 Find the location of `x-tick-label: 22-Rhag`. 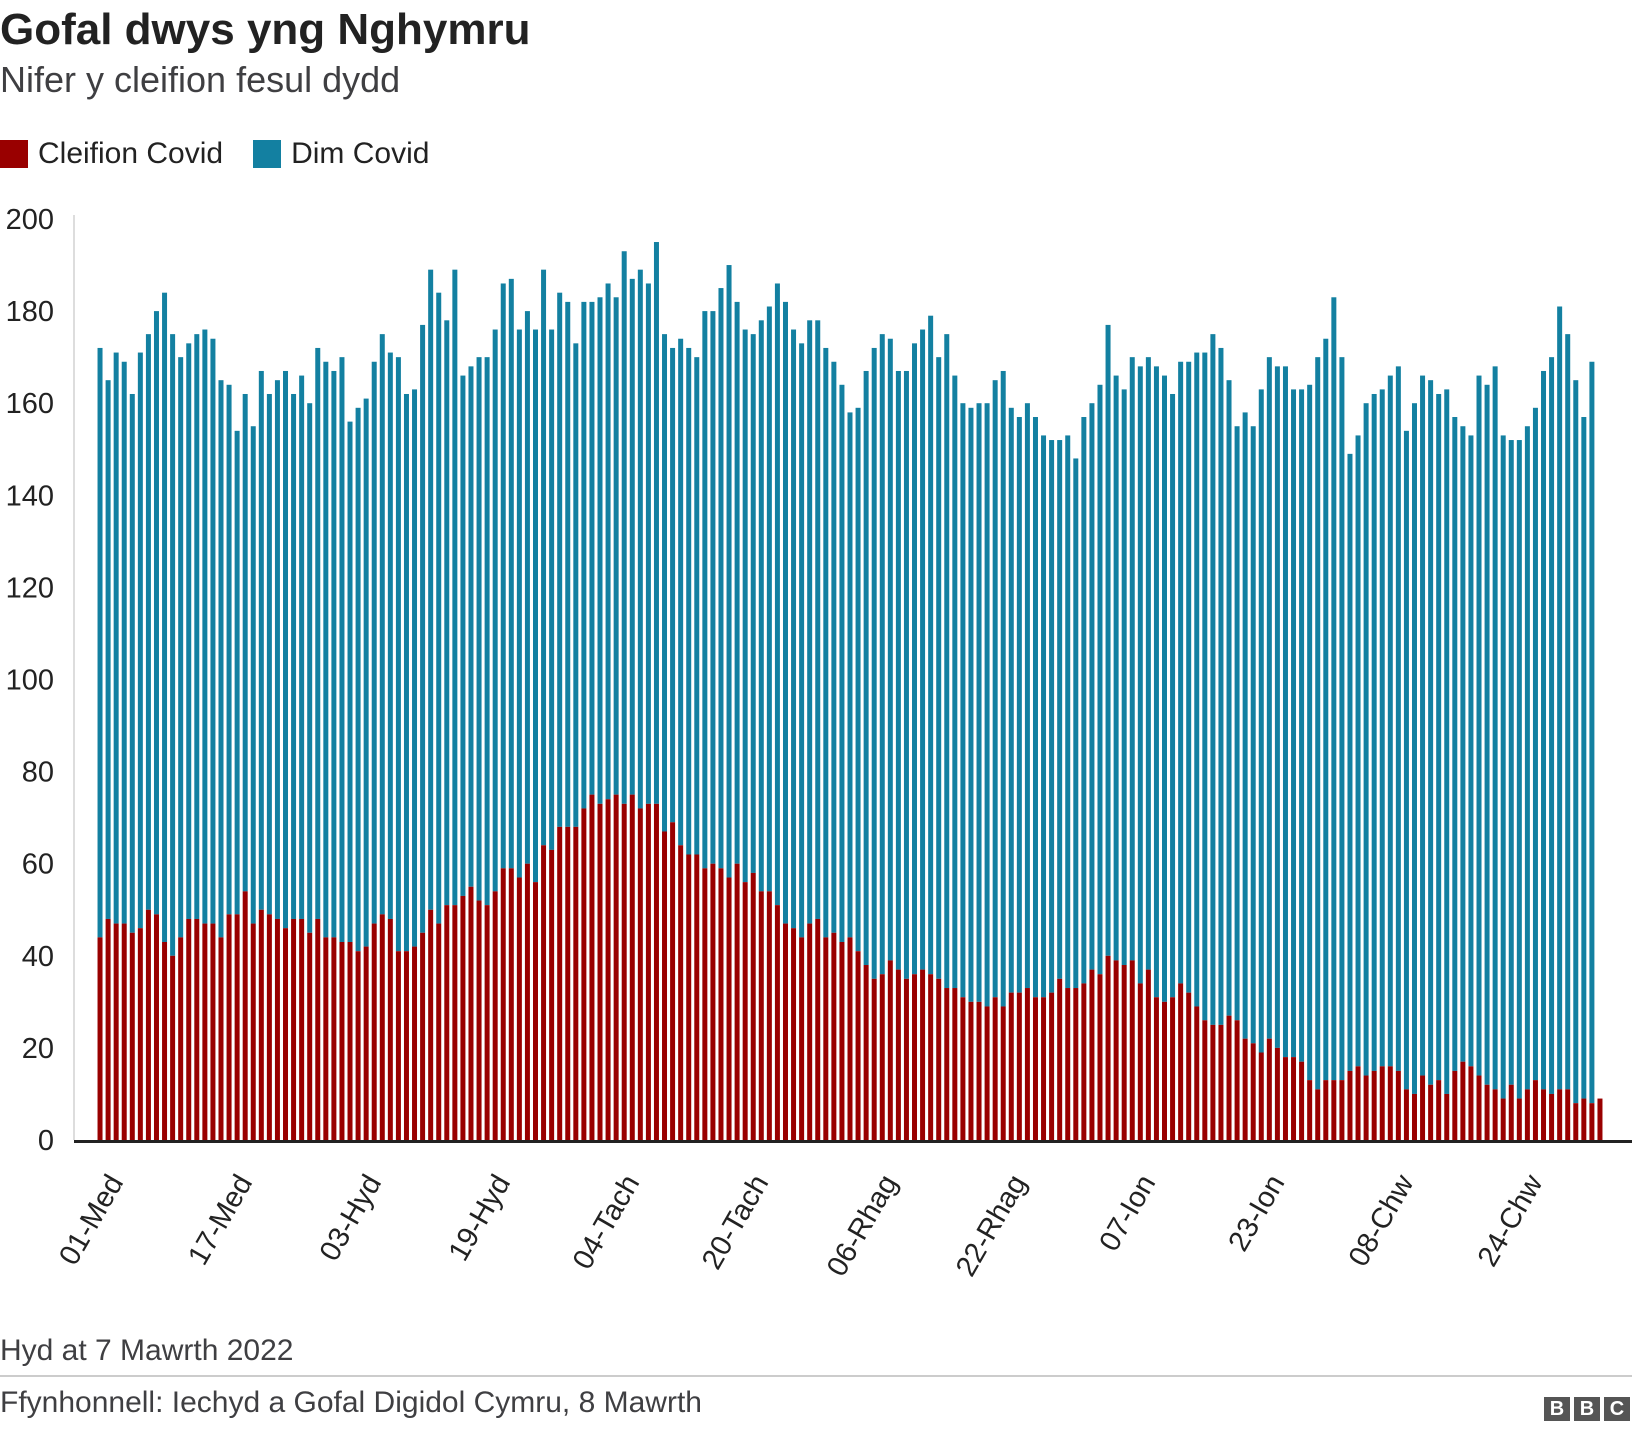

x-tick-label: 22-Rhag is located at coordinates (991, 1226).